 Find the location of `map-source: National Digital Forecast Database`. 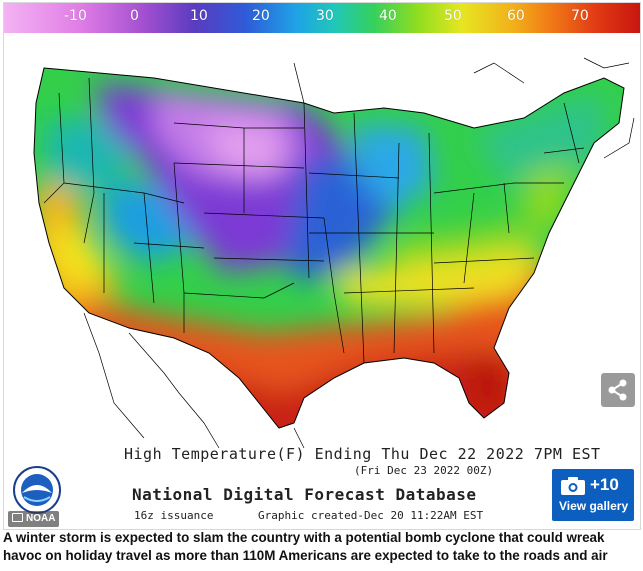

map-source: National Digital Forecast Database is located at coordinates (304, 494).